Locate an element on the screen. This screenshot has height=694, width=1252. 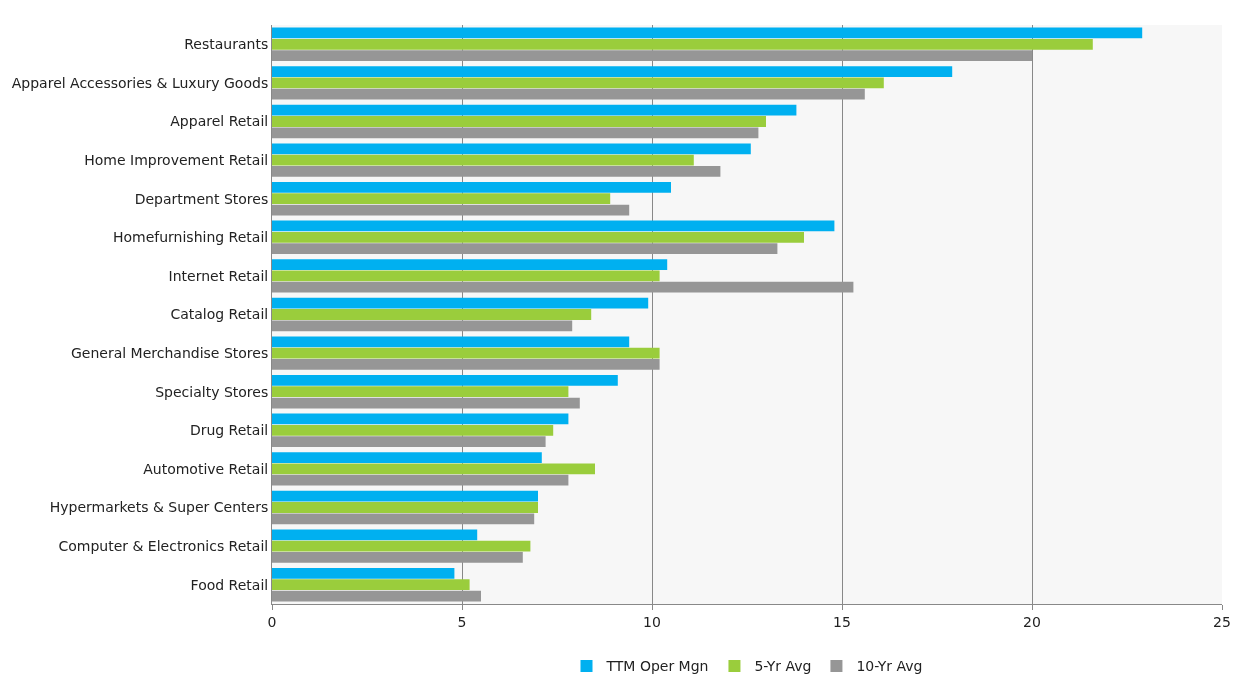
x-tick-label: 5 is located at coordinates (462, 621).